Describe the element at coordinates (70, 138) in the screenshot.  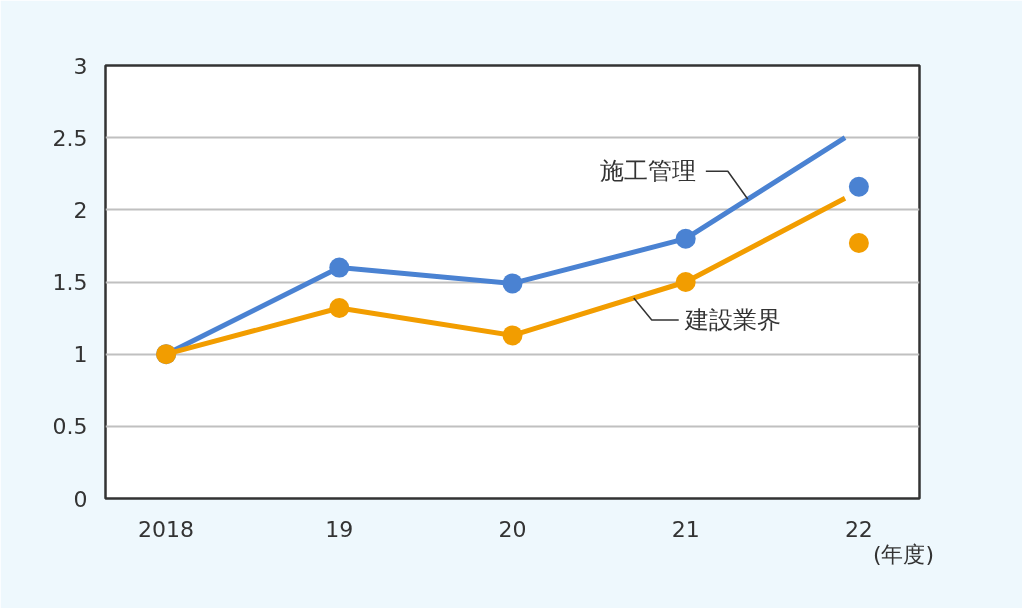
I see `y-tick-label: 2.5` at that location.